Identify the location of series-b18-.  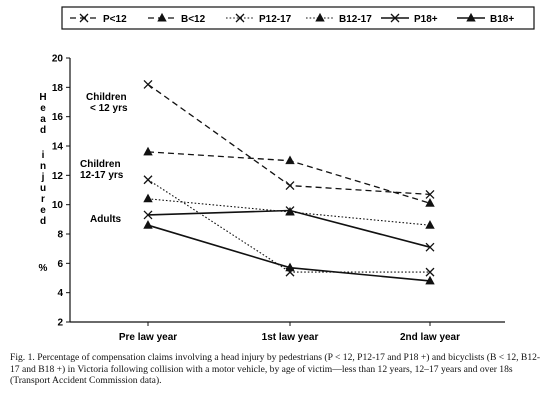
(289, 252).